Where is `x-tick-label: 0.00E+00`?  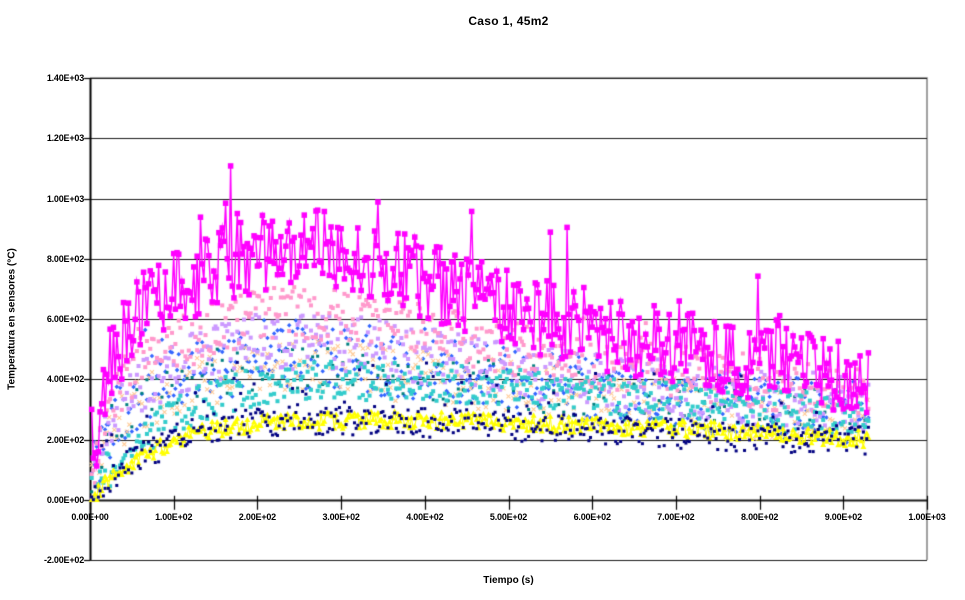 x-tick-label: 0.00E+00 is located at coordinates (90, 516).